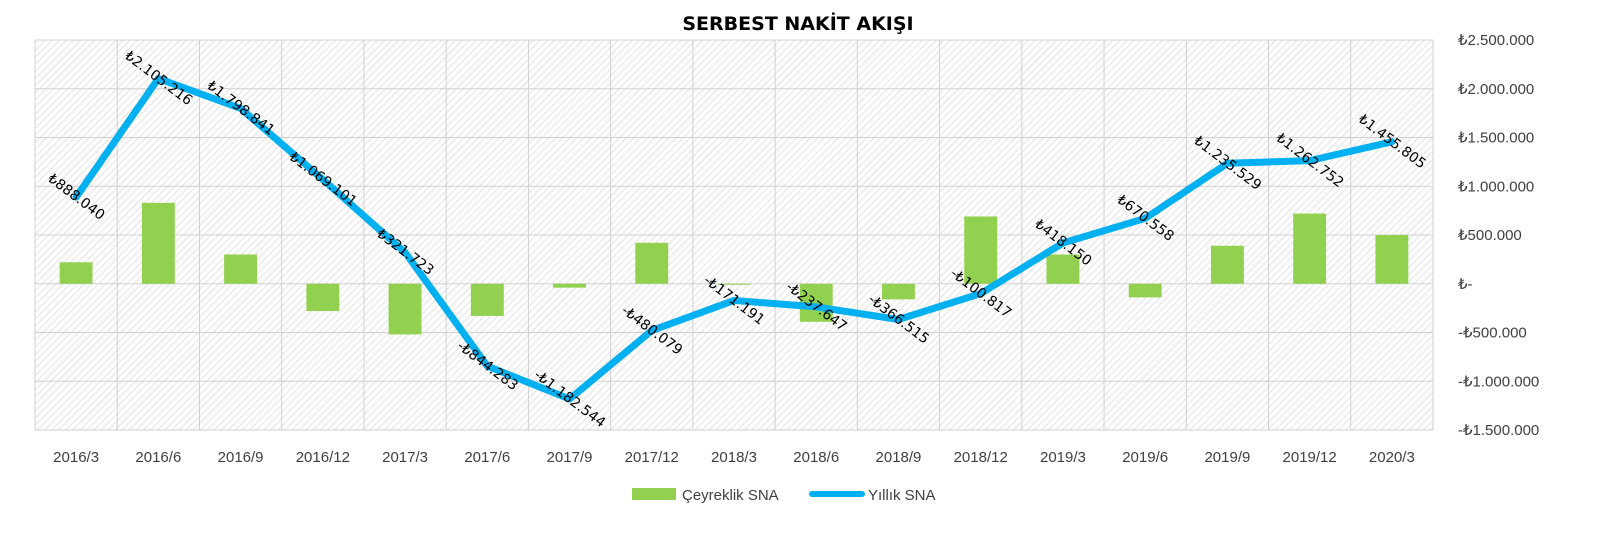 The image size is (1600, 537). I want to click on legend-swatch-bar, so click(654, 494).